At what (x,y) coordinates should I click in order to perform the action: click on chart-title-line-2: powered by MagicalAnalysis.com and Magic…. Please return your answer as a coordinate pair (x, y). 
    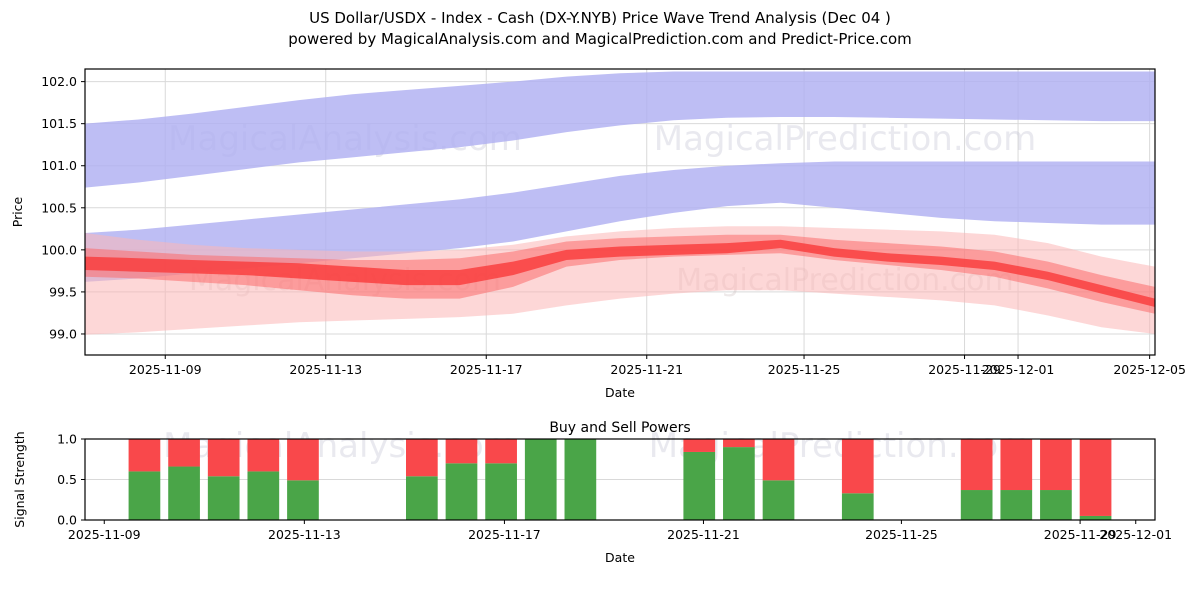
    Looking at the image, I should click on (600, 39).